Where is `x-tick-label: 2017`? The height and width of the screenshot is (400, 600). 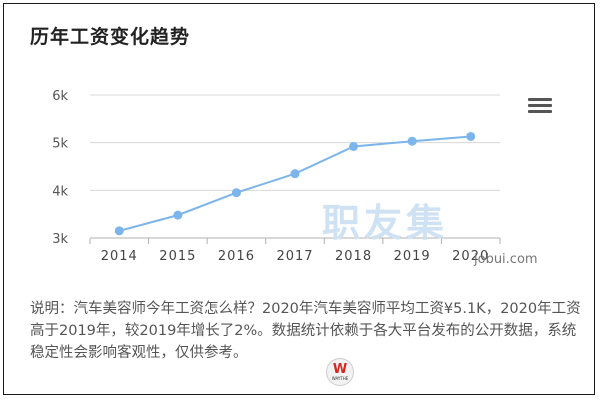 x-tick-label: 2017 is located at coordinates (294, 256).